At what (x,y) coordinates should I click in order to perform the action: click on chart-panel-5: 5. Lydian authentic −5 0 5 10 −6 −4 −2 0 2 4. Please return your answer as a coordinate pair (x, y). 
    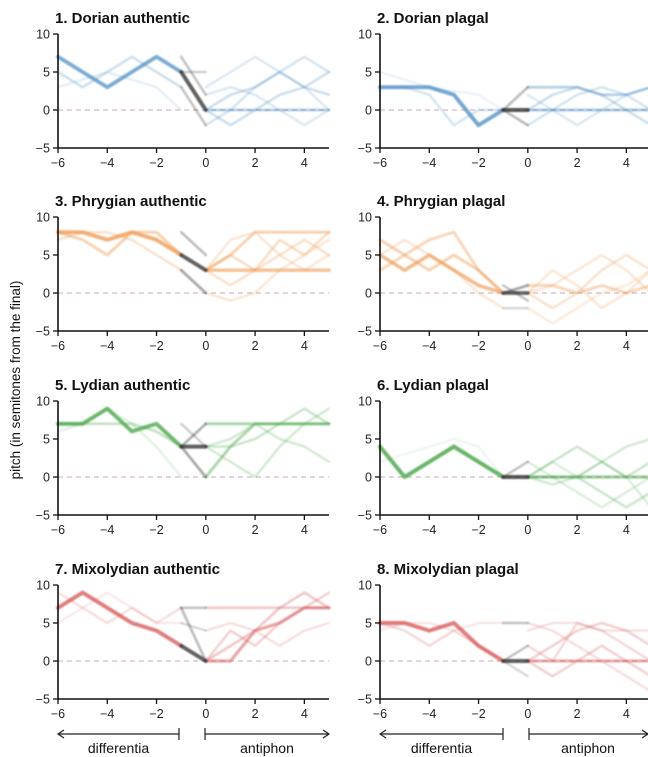
    Looking at the image, I should click on (183, 457).